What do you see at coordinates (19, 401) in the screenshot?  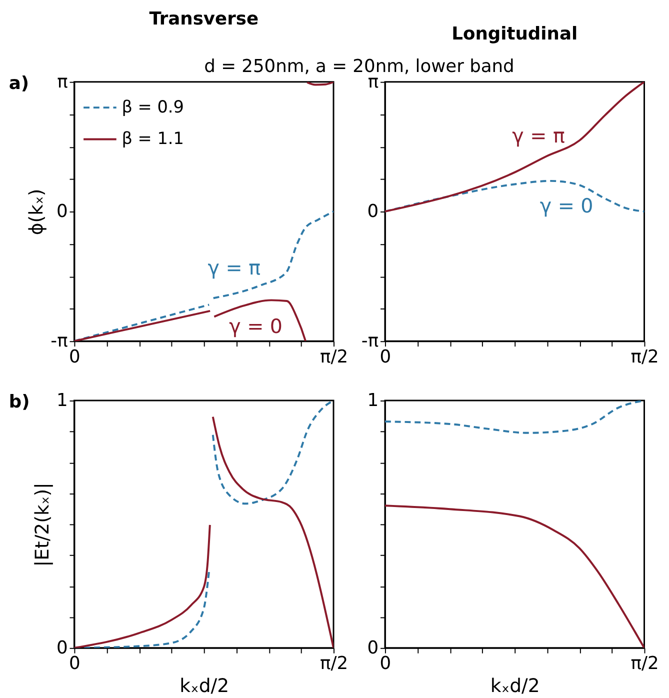 I see `text: b)` at bounding box center [19, 401].